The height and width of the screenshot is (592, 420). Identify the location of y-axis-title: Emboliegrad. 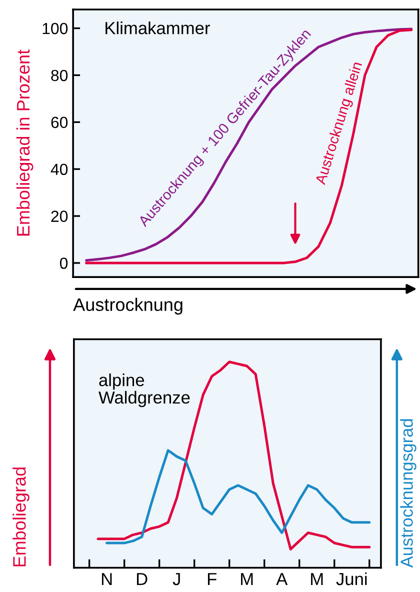
(21, 517).